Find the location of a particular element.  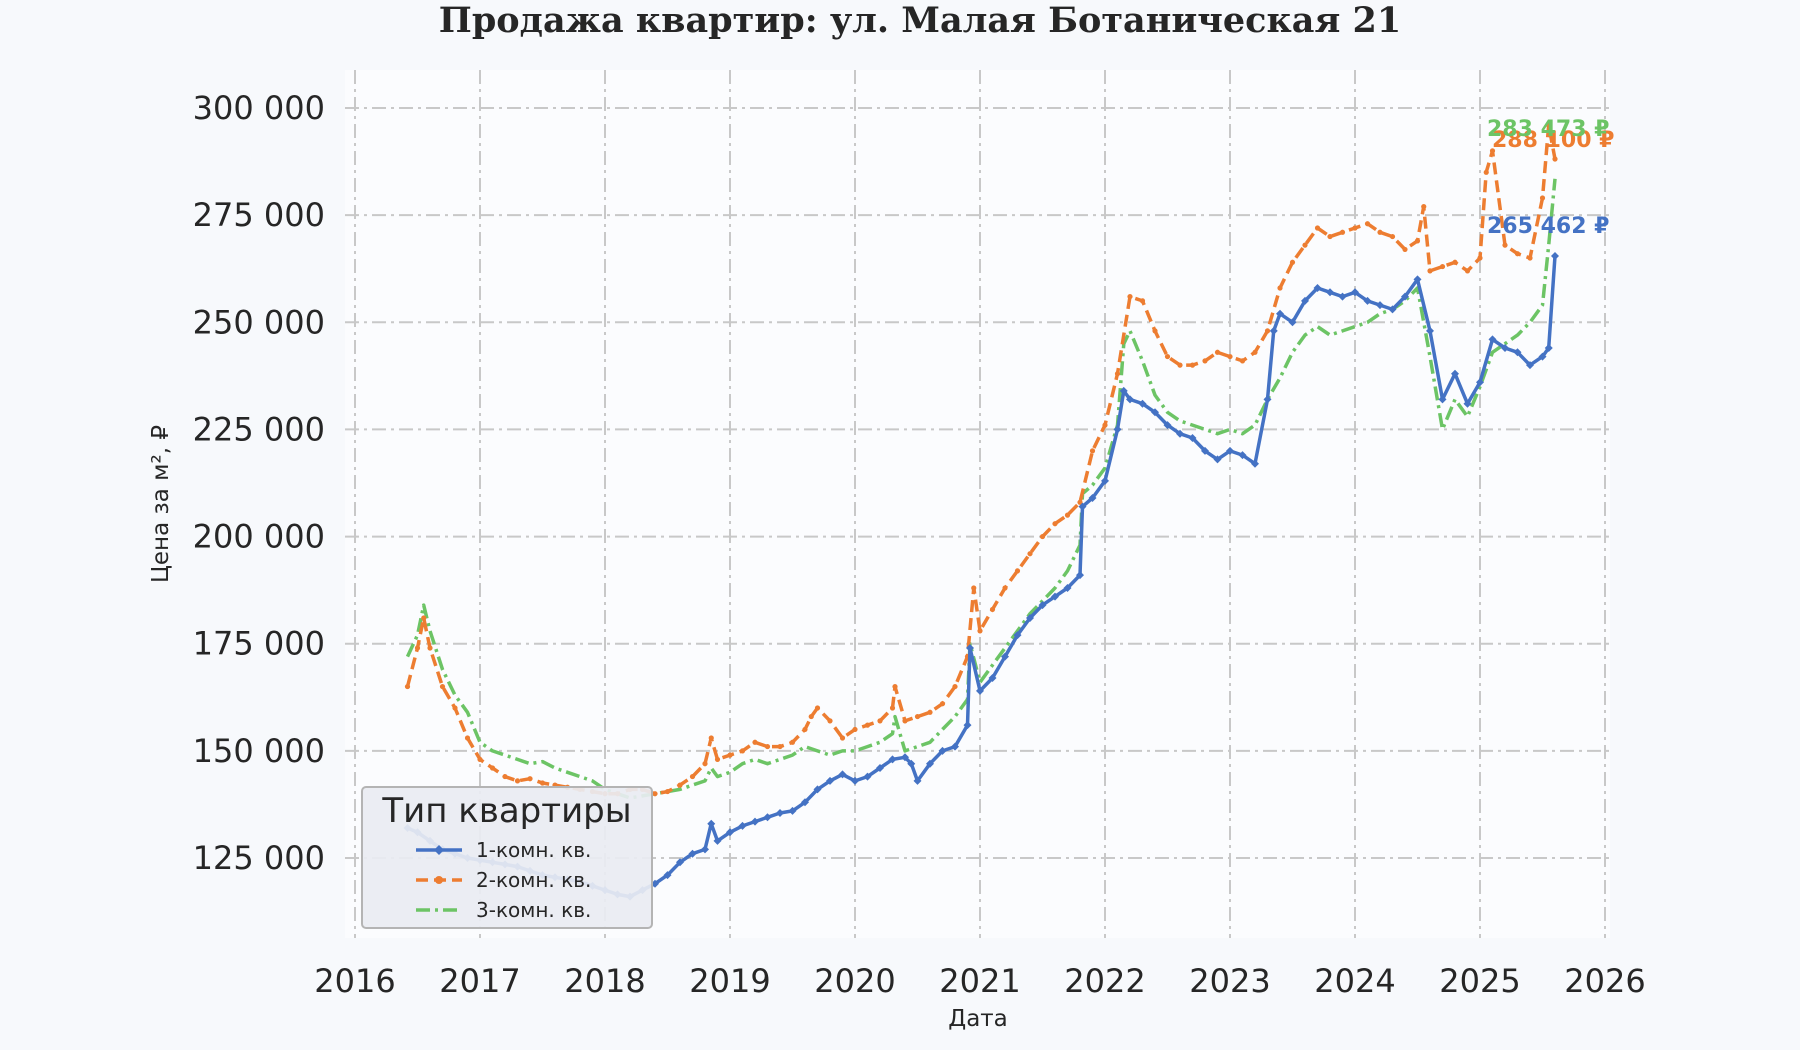

y-tick-label: 200 000 is located at coordinates (259, 537).